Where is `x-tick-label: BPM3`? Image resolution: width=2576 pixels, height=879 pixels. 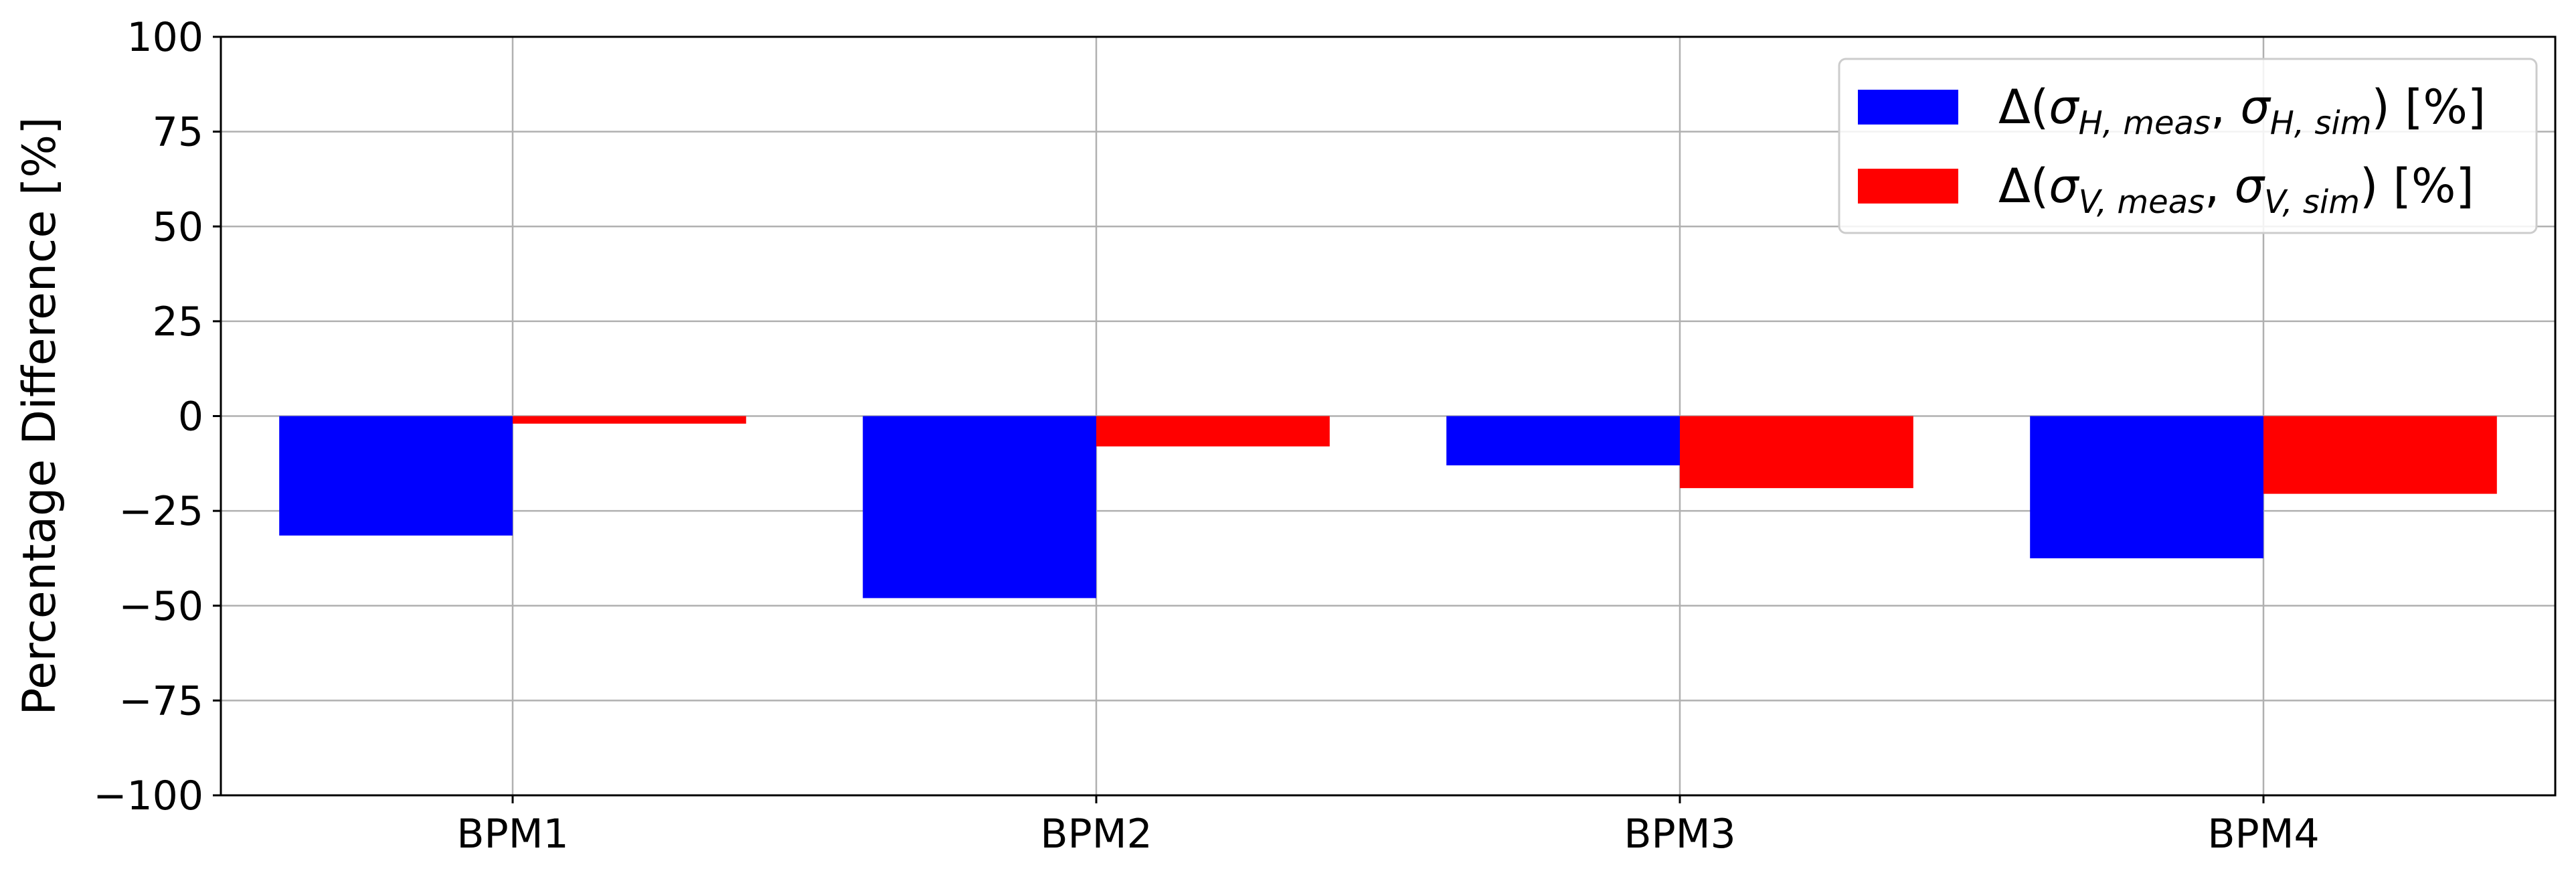
x-tick-label: BPM3 is located at coordinates (1679, 835).